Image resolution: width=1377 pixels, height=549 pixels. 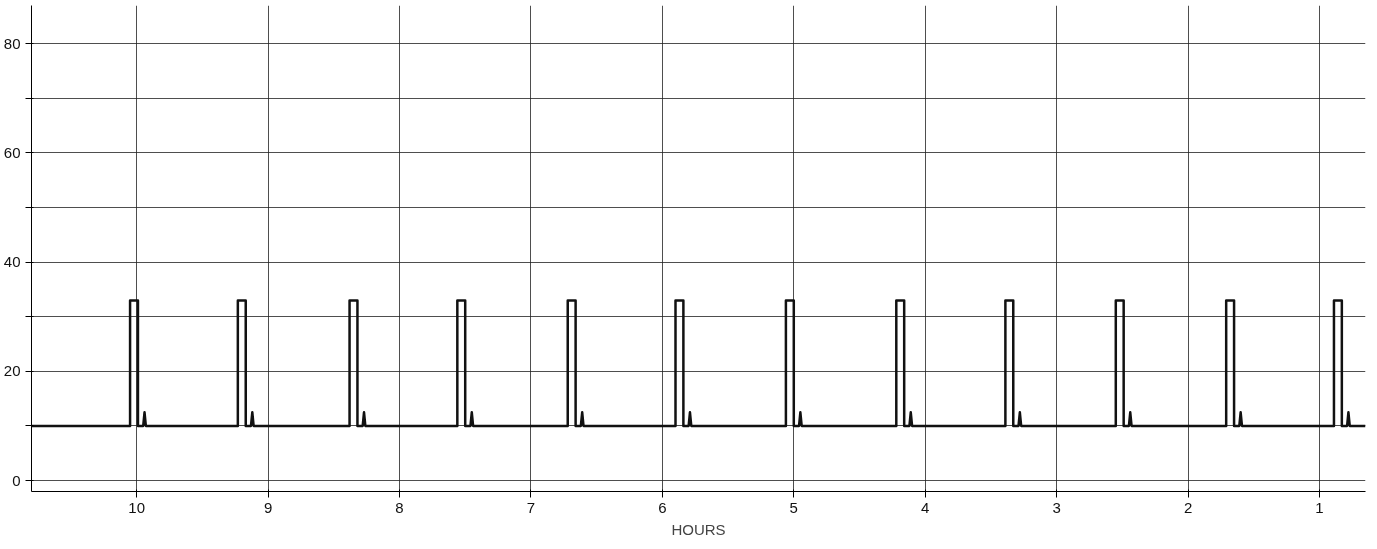 What do you see at coordinates (12, 43) in the screenshot?
I see `y-tick-label: 80` at bounding box center [12, 43].